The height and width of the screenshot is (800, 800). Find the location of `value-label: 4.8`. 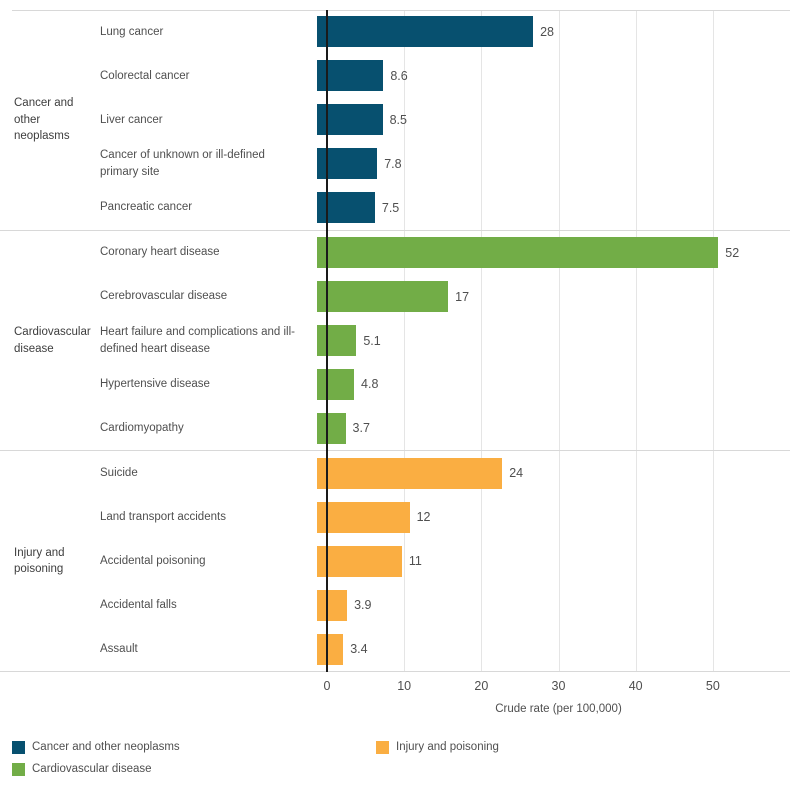

value-label: 4.8 is located at coordinates (370, 384).